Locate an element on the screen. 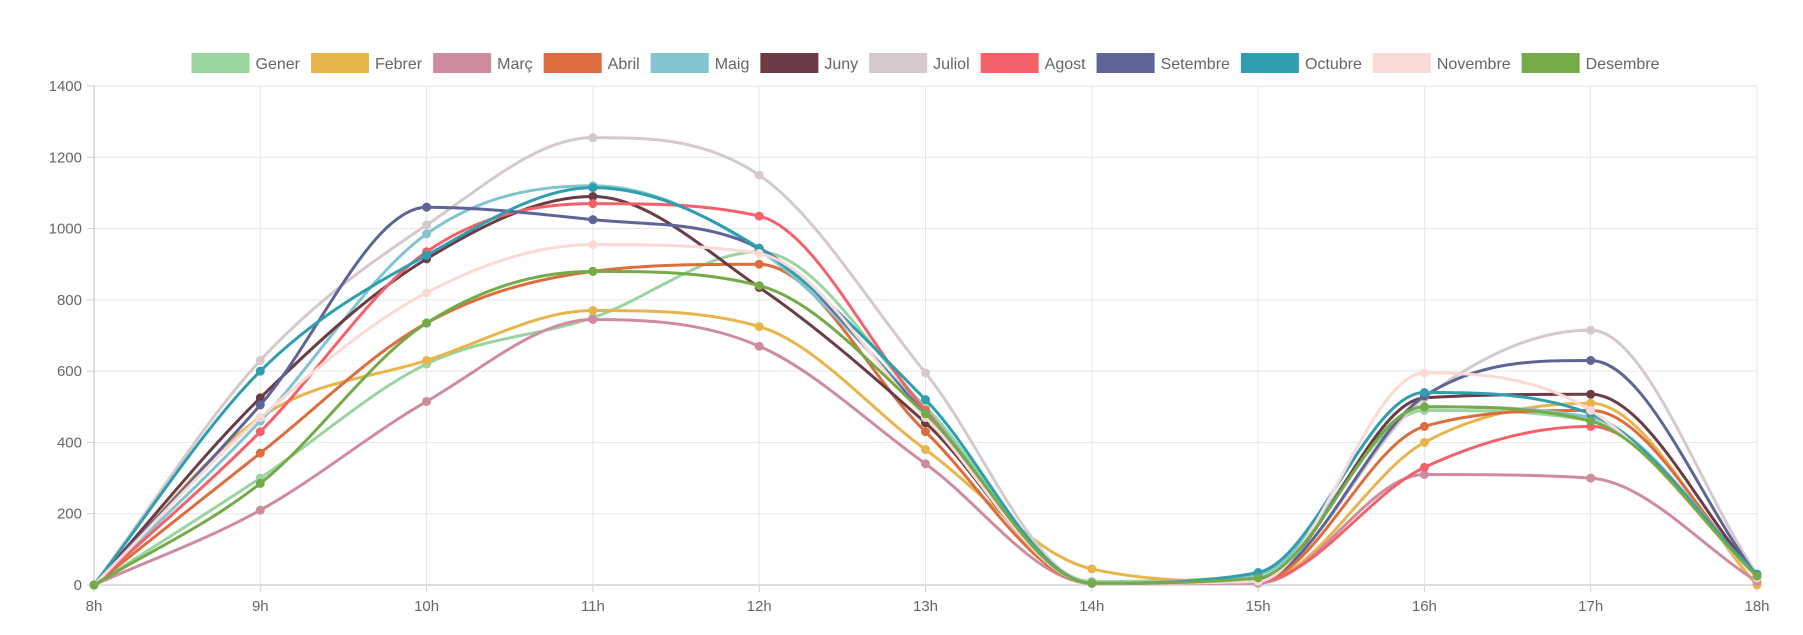  legend-label: Maig is located at coordinates (732, 64).